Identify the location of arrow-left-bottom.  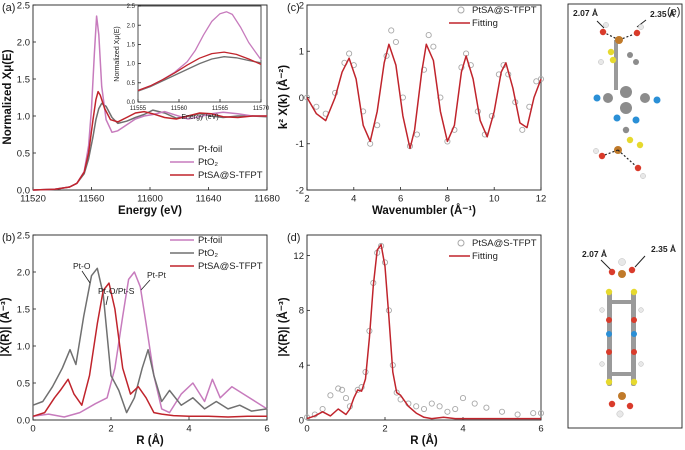
(606, 265).